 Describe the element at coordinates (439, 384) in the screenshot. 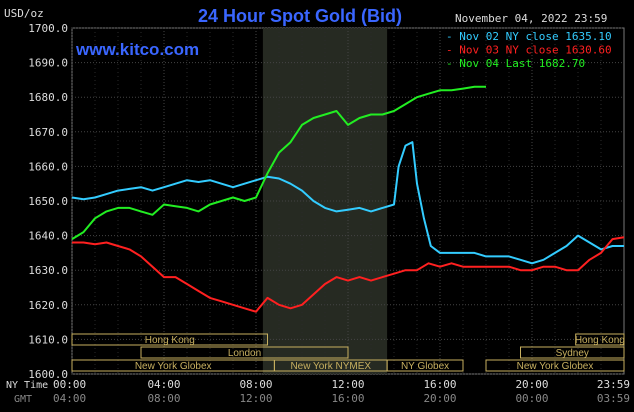

I see `x-tick-label-ny: 16:00` at that location.